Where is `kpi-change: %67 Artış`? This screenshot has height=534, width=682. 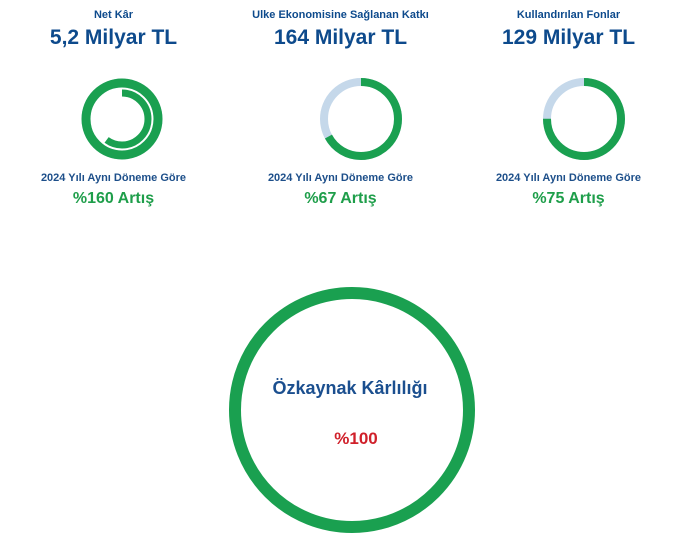
kpi-change: %67 Artış is located at coordinates (340, 198).